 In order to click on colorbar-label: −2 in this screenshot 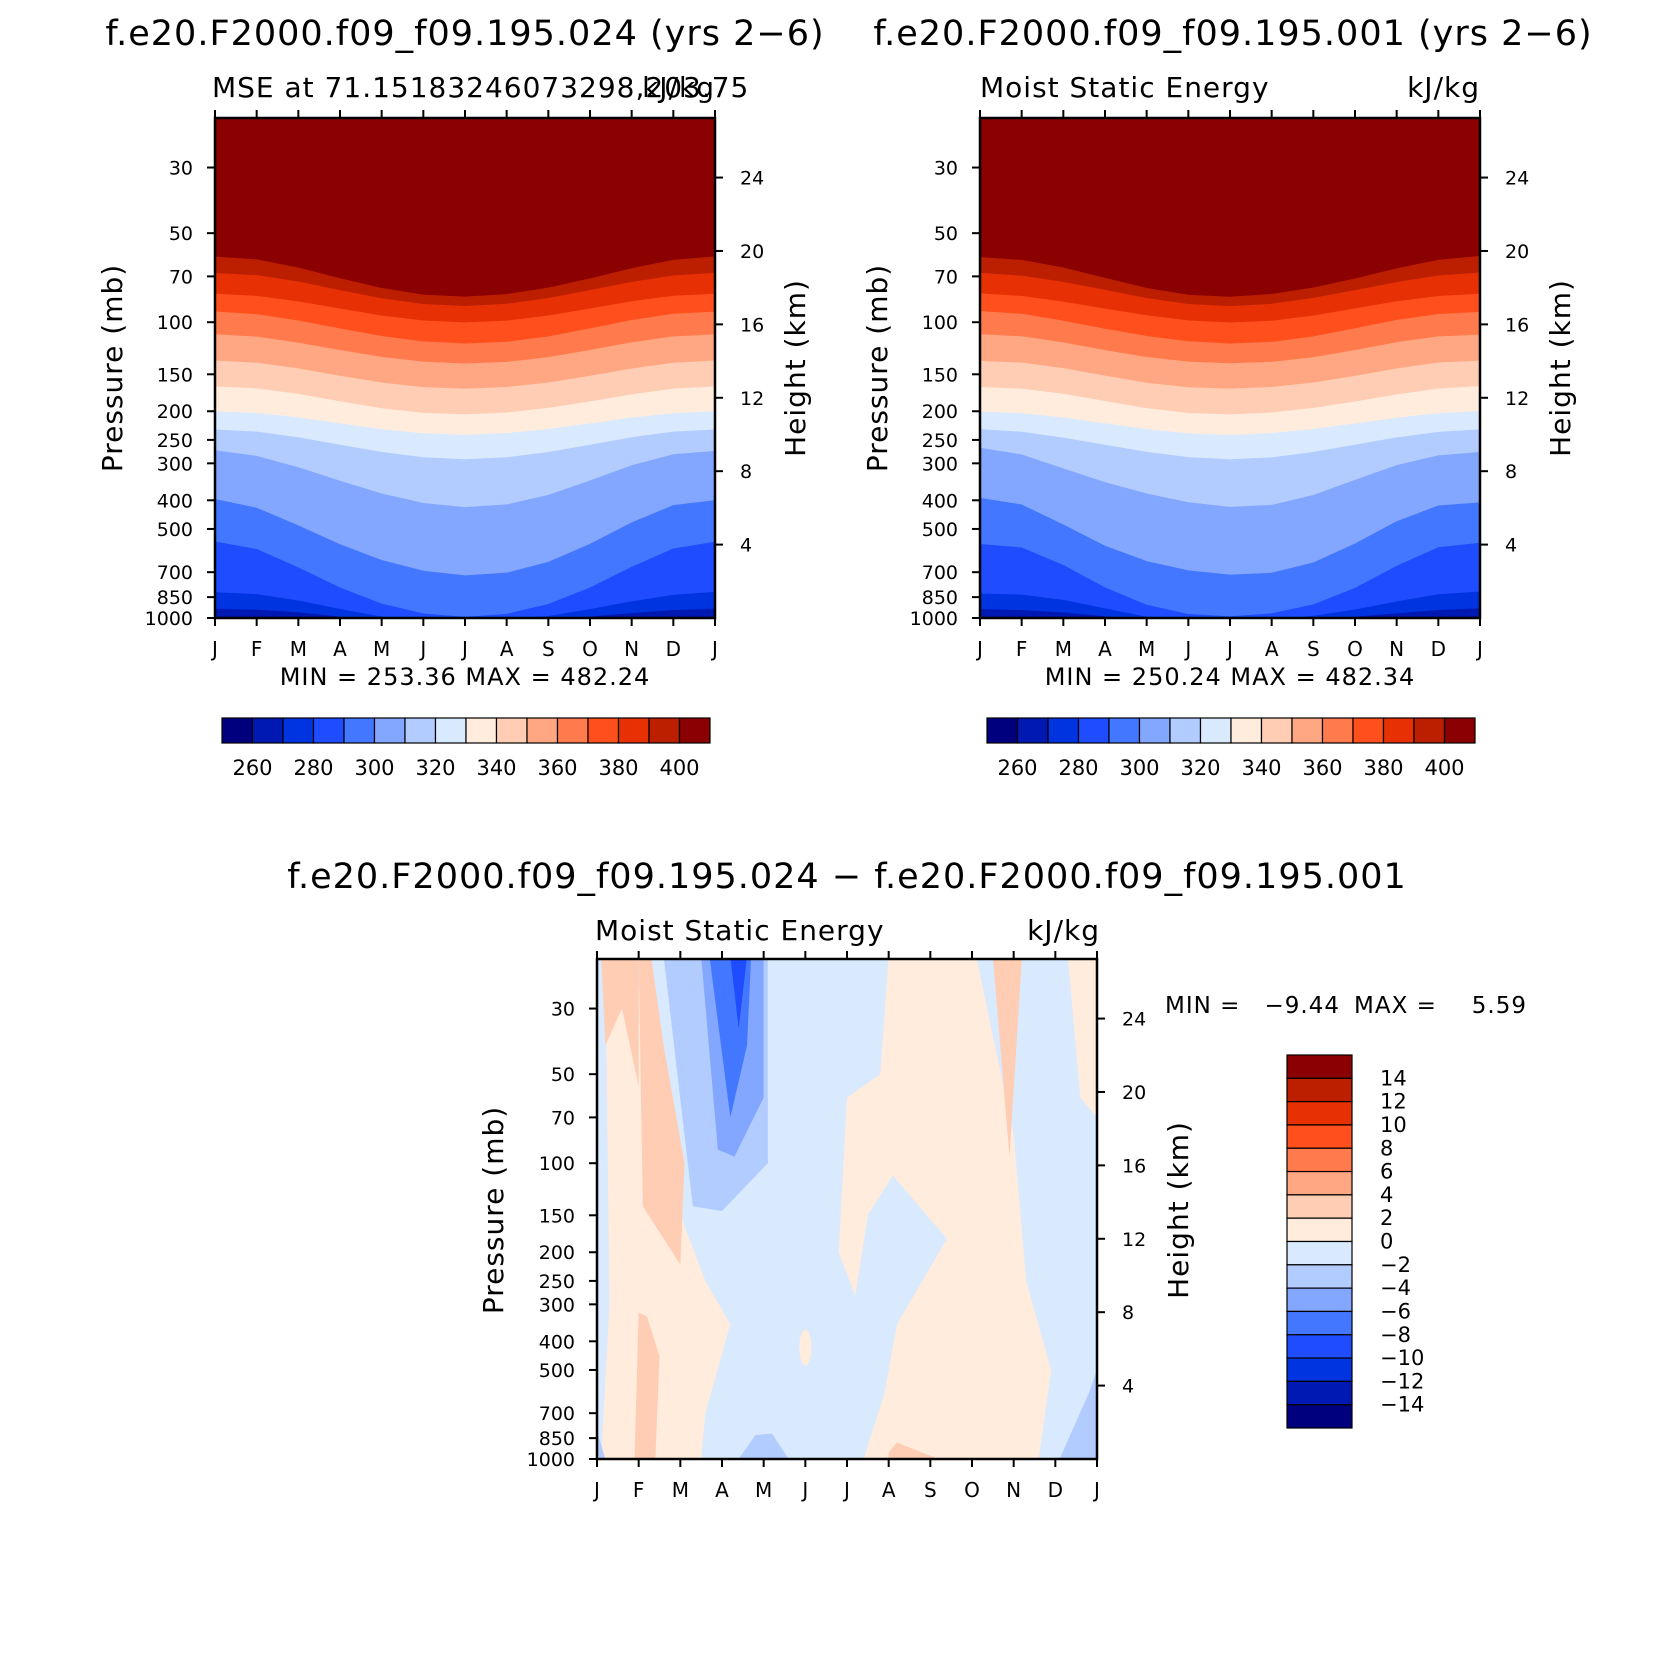, I will do `click(1395, 1265)`.